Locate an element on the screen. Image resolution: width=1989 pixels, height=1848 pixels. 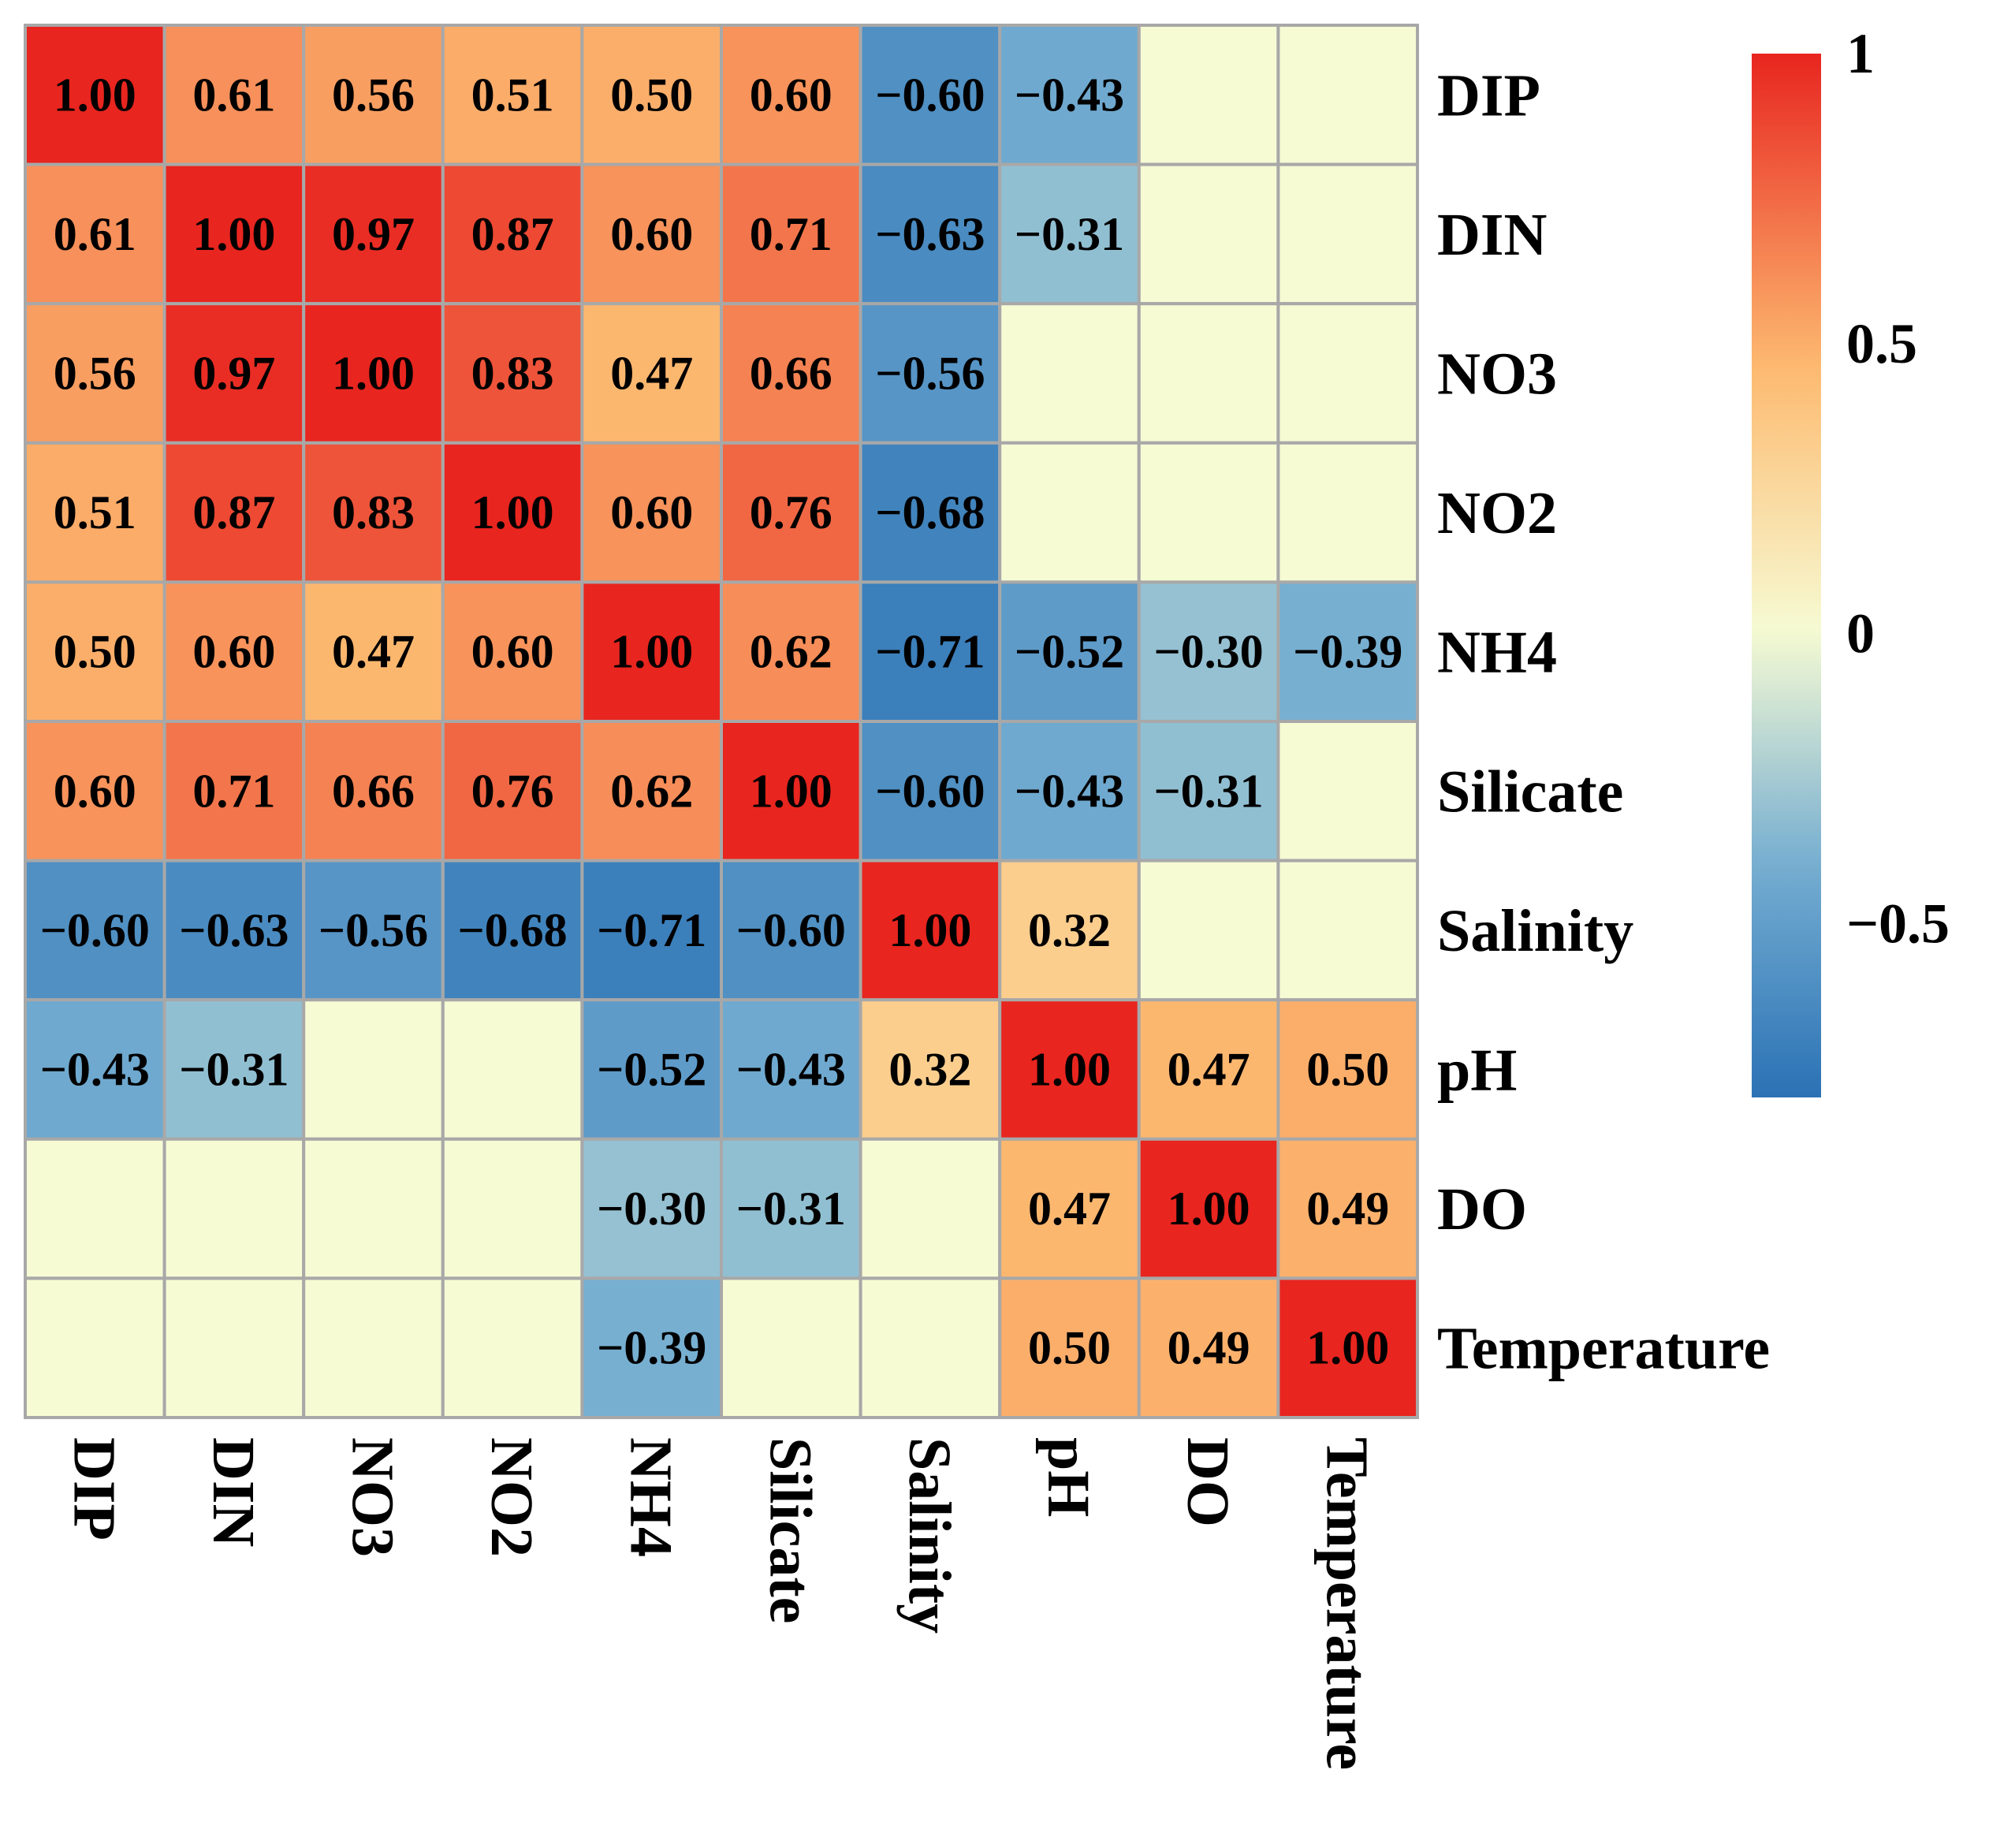
heatmap-cell-no3-do is located at coordinates (1208, 373).